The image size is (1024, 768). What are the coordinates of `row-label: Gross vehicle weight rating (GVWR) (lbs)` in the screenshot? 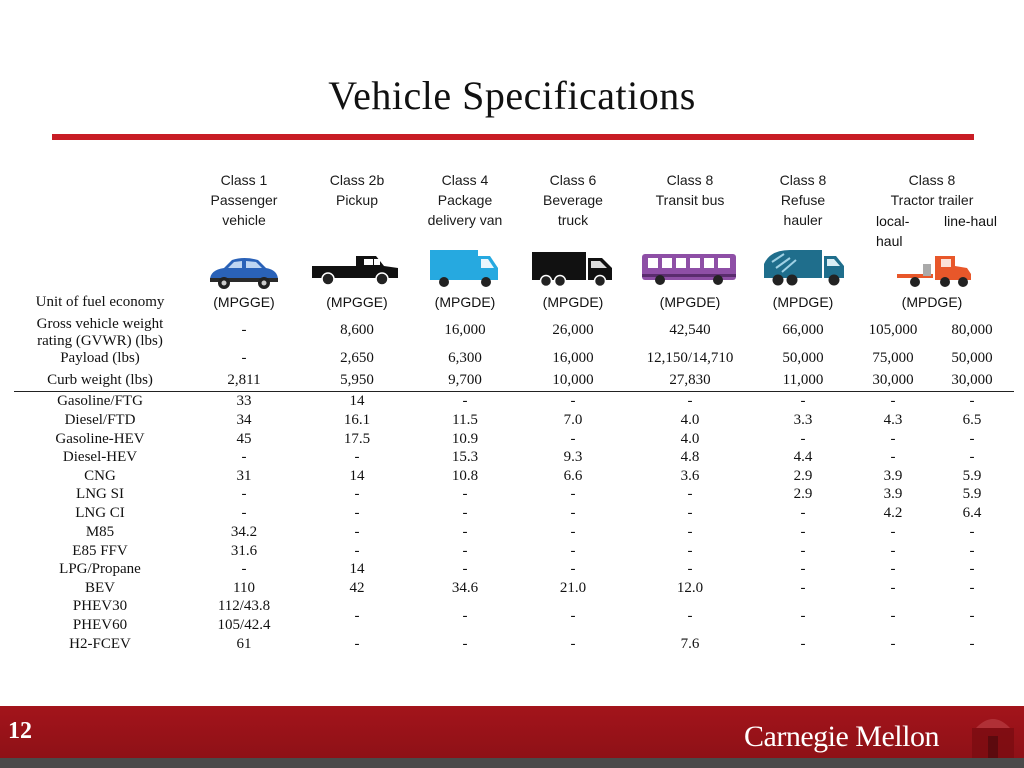 It's located at (100, 333).